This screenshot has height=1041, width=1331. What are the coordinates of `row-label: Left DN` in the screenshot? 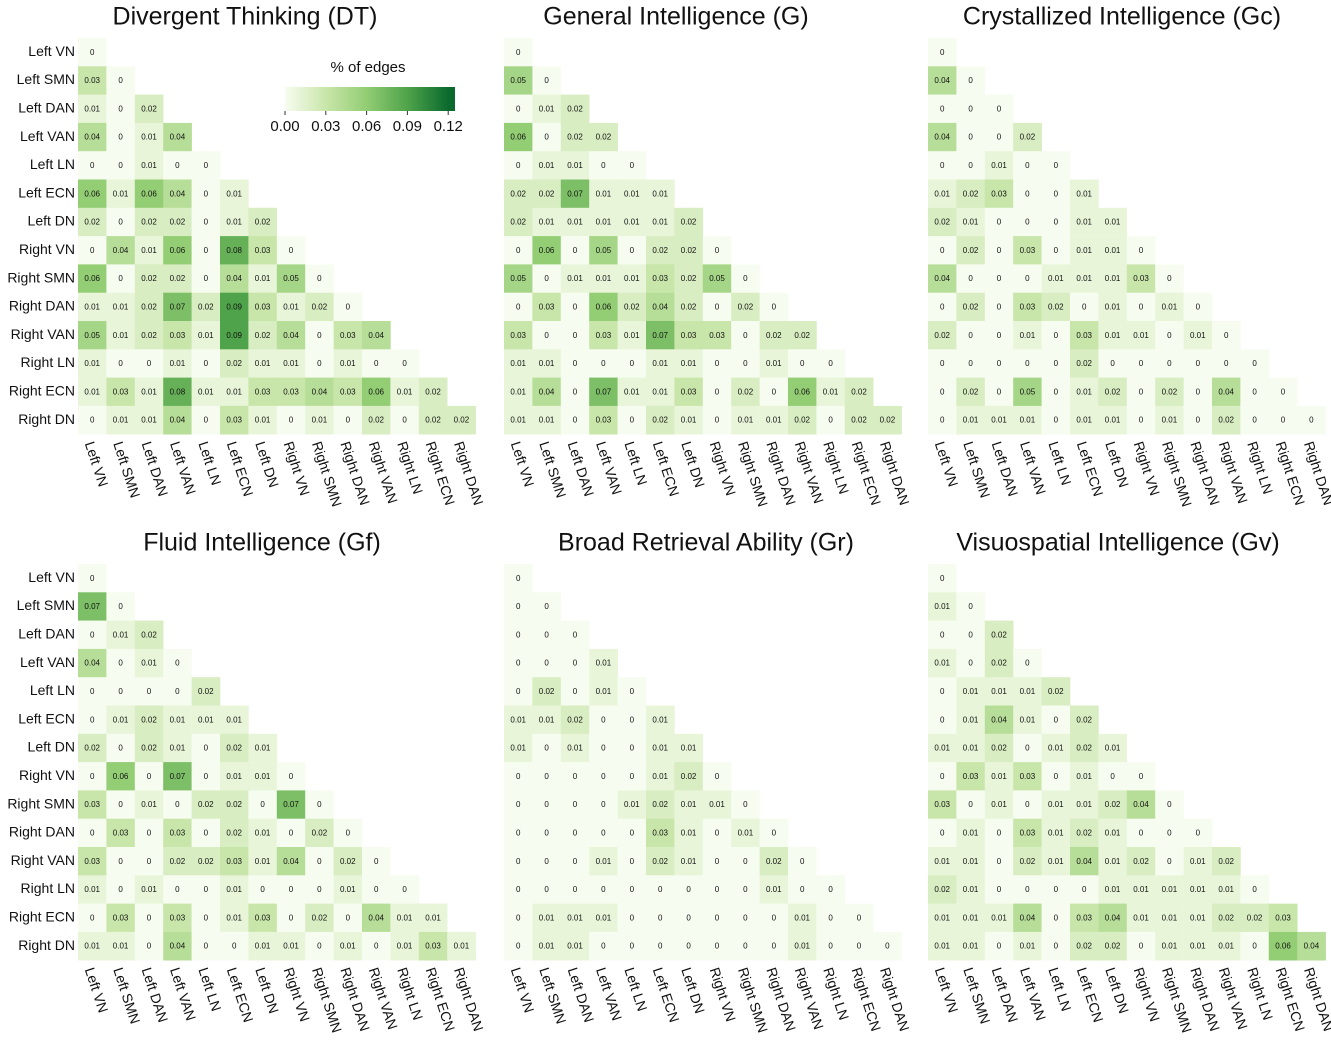 It's located at (51, 747).